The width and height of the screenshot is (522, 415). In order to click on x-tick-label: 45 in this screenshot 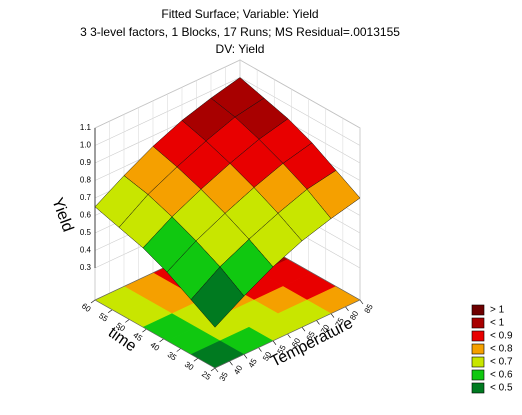, I will do `click(253, 363)`.